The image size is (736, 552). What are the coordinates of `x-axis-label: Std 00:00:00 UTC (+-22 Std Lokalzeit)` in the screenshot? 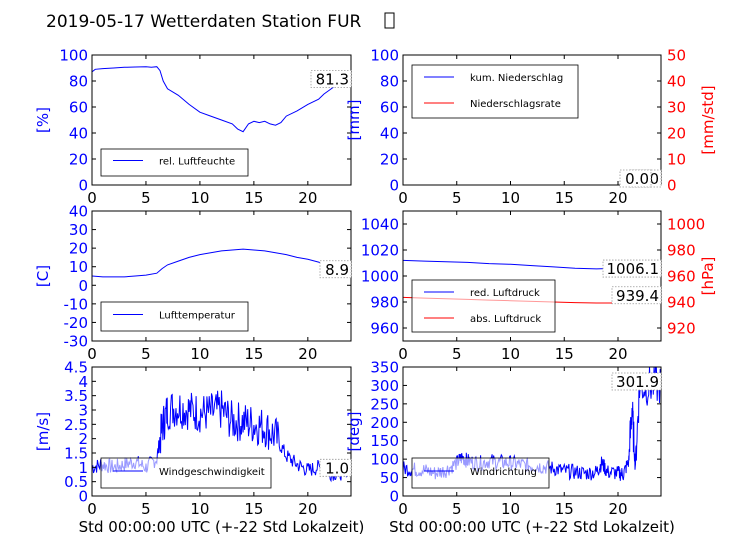 It's located at (532, 527).